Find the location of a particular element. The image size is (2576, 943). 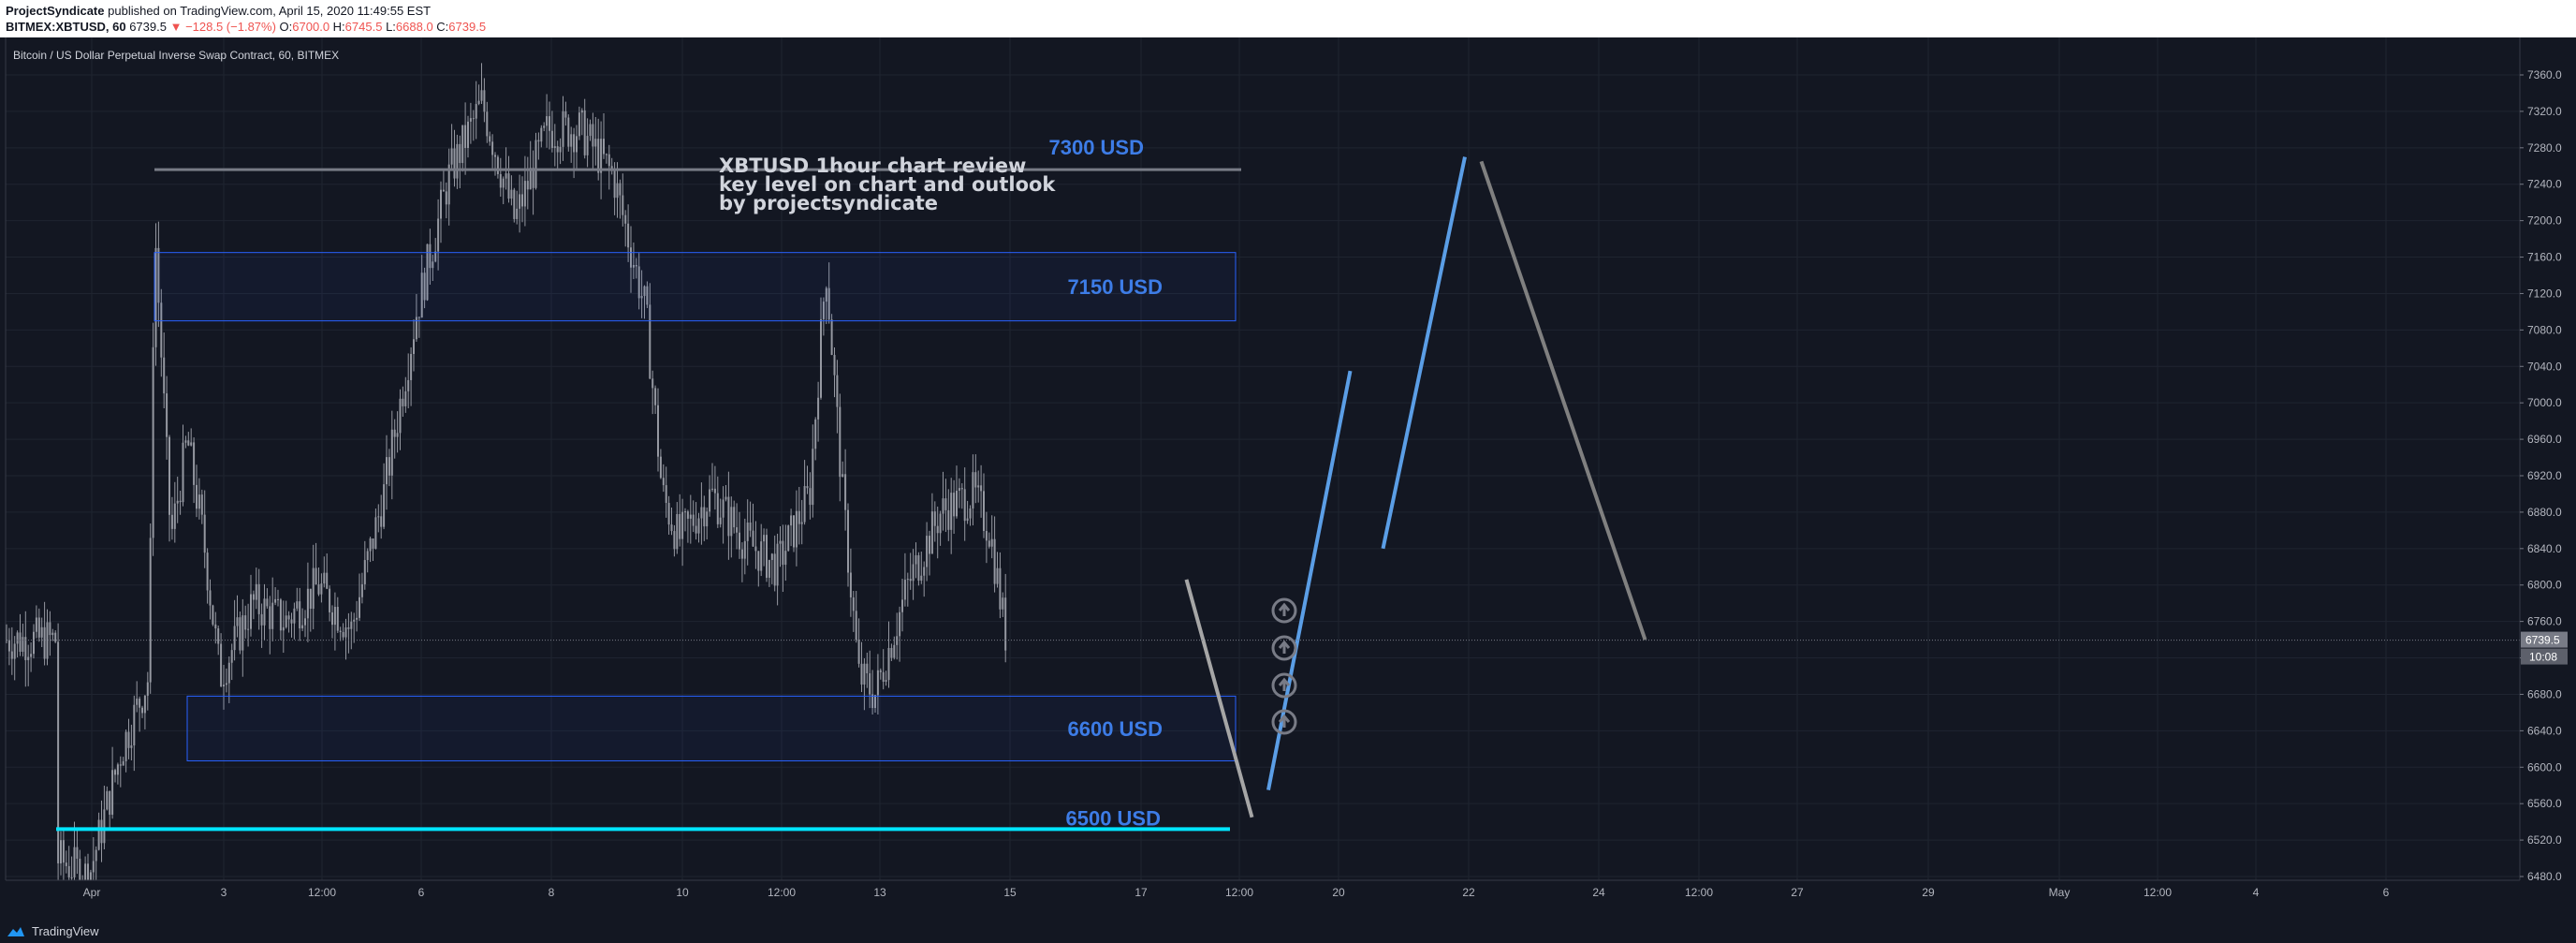

high-value: 6745.5 is located at coordinates (363, 27).